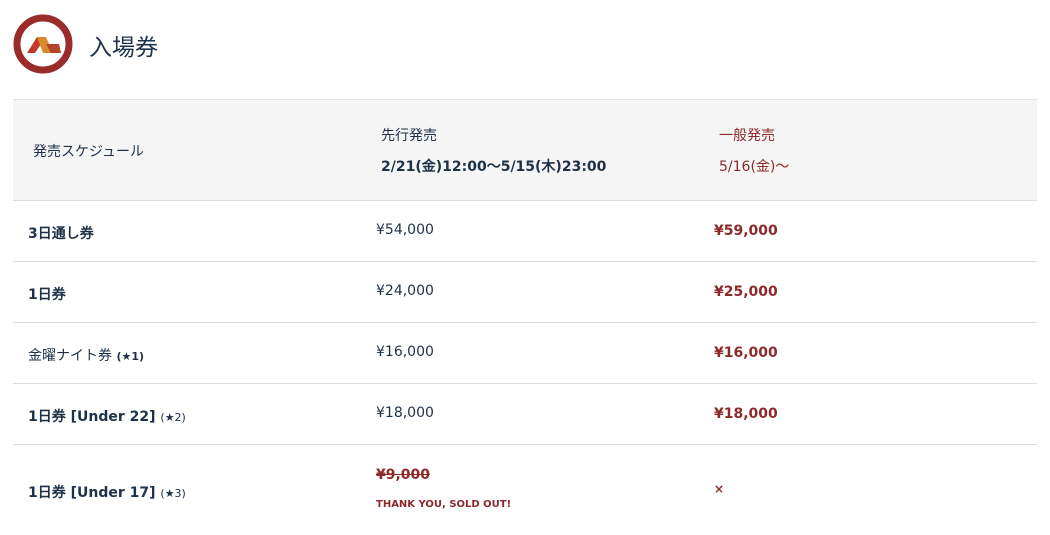  I want to click on schedule-label: 発売スケジュール, so click(89, 152).